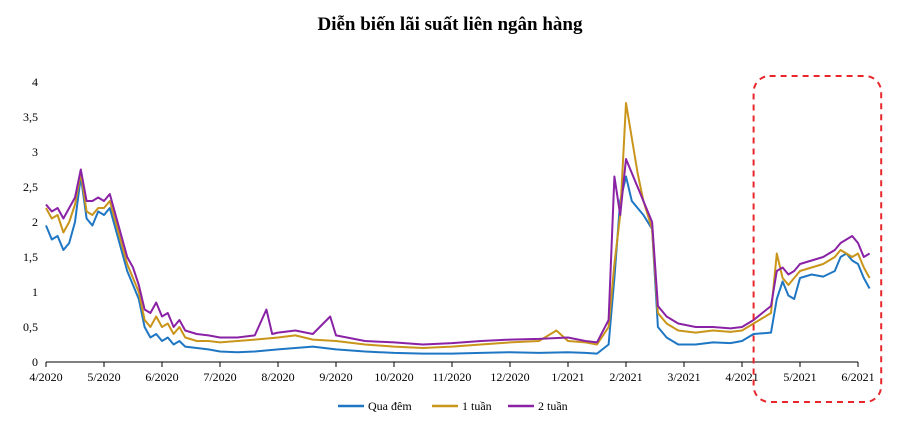 The width and height of the screenshot is (900, 424). Describe the element at coordinates (30, 327) in the screenshot. I see `y-tick-label: 0,5` at that location.